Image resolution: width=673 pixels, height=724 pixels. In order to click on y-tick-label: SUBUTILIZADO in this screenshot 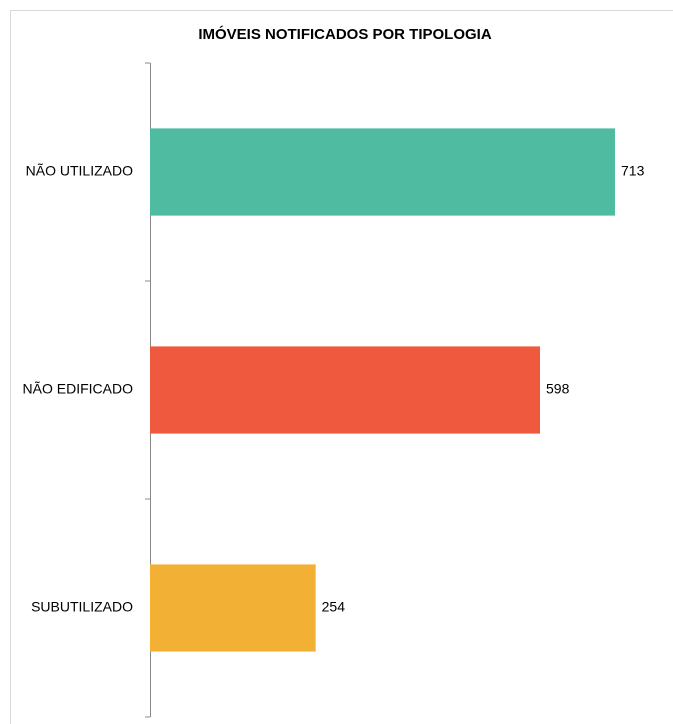, I will do `click(82, 607)`.